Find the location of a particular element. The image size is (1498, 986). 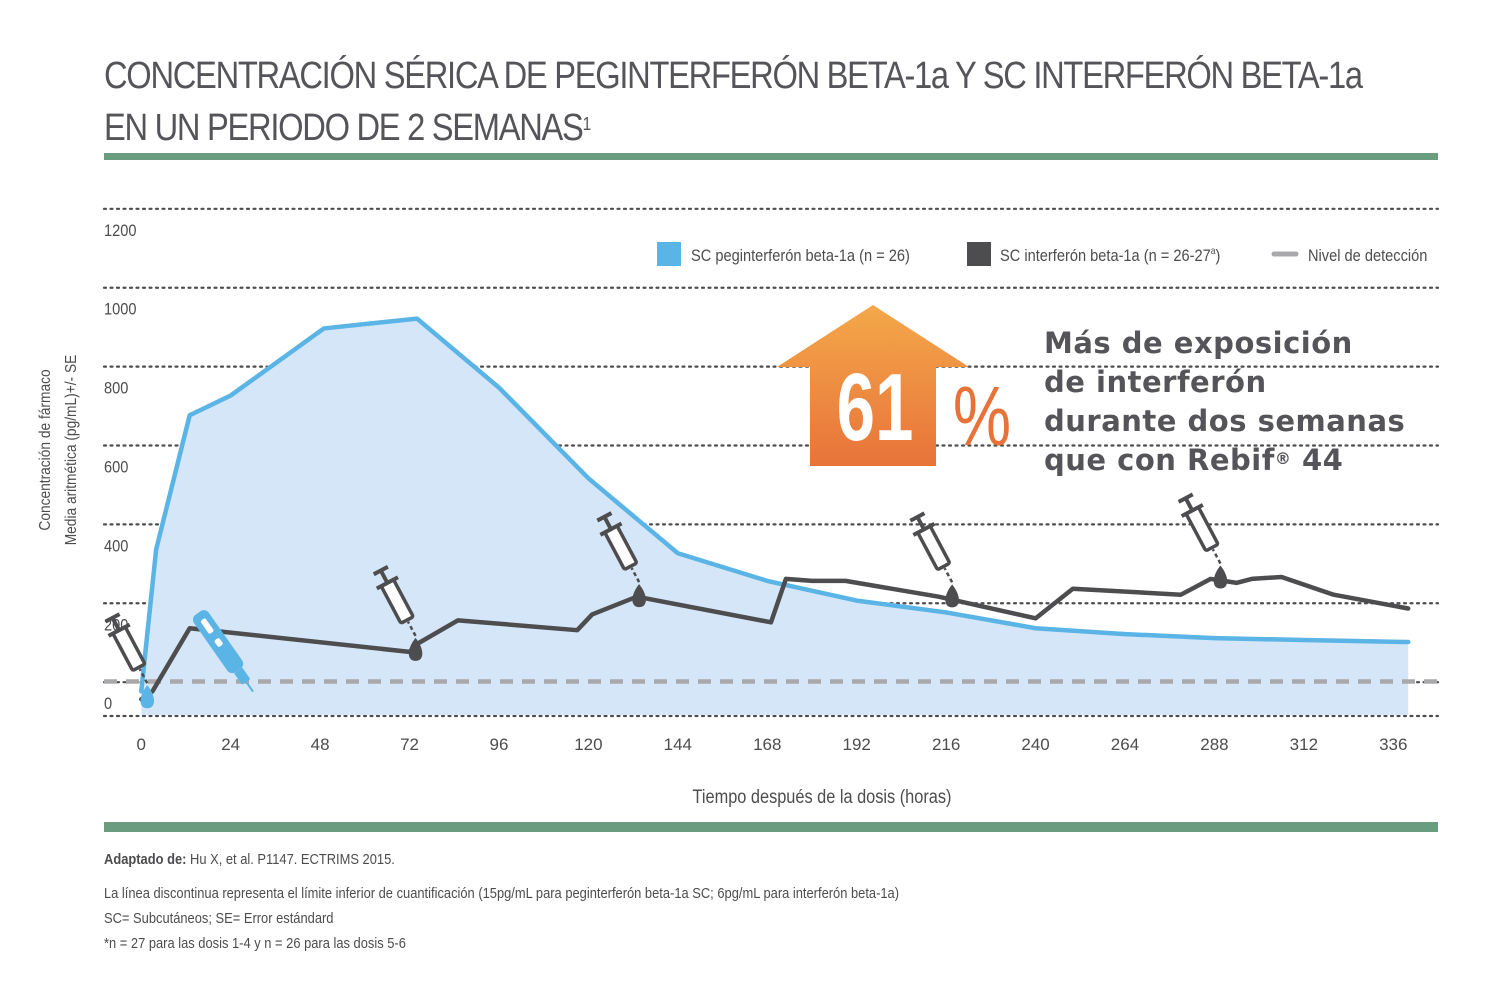

legend-label-detection: Nivel de detección is located at coordinates (1367, 256).